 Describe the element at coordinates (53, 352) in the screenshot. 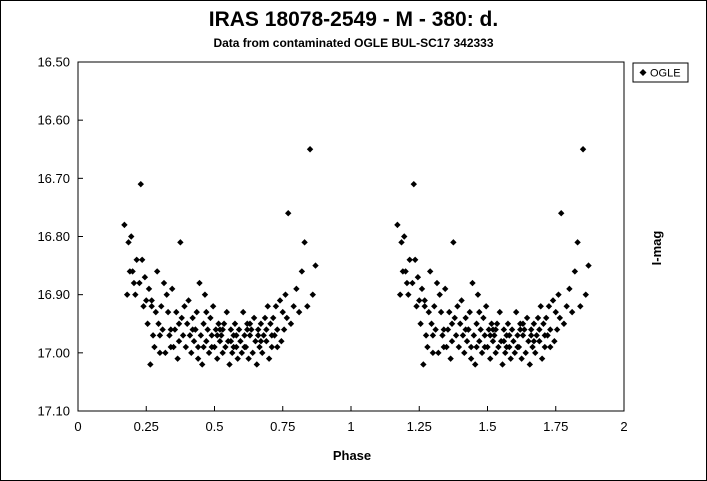

I see `y-tick-label: 17.00` at that location.